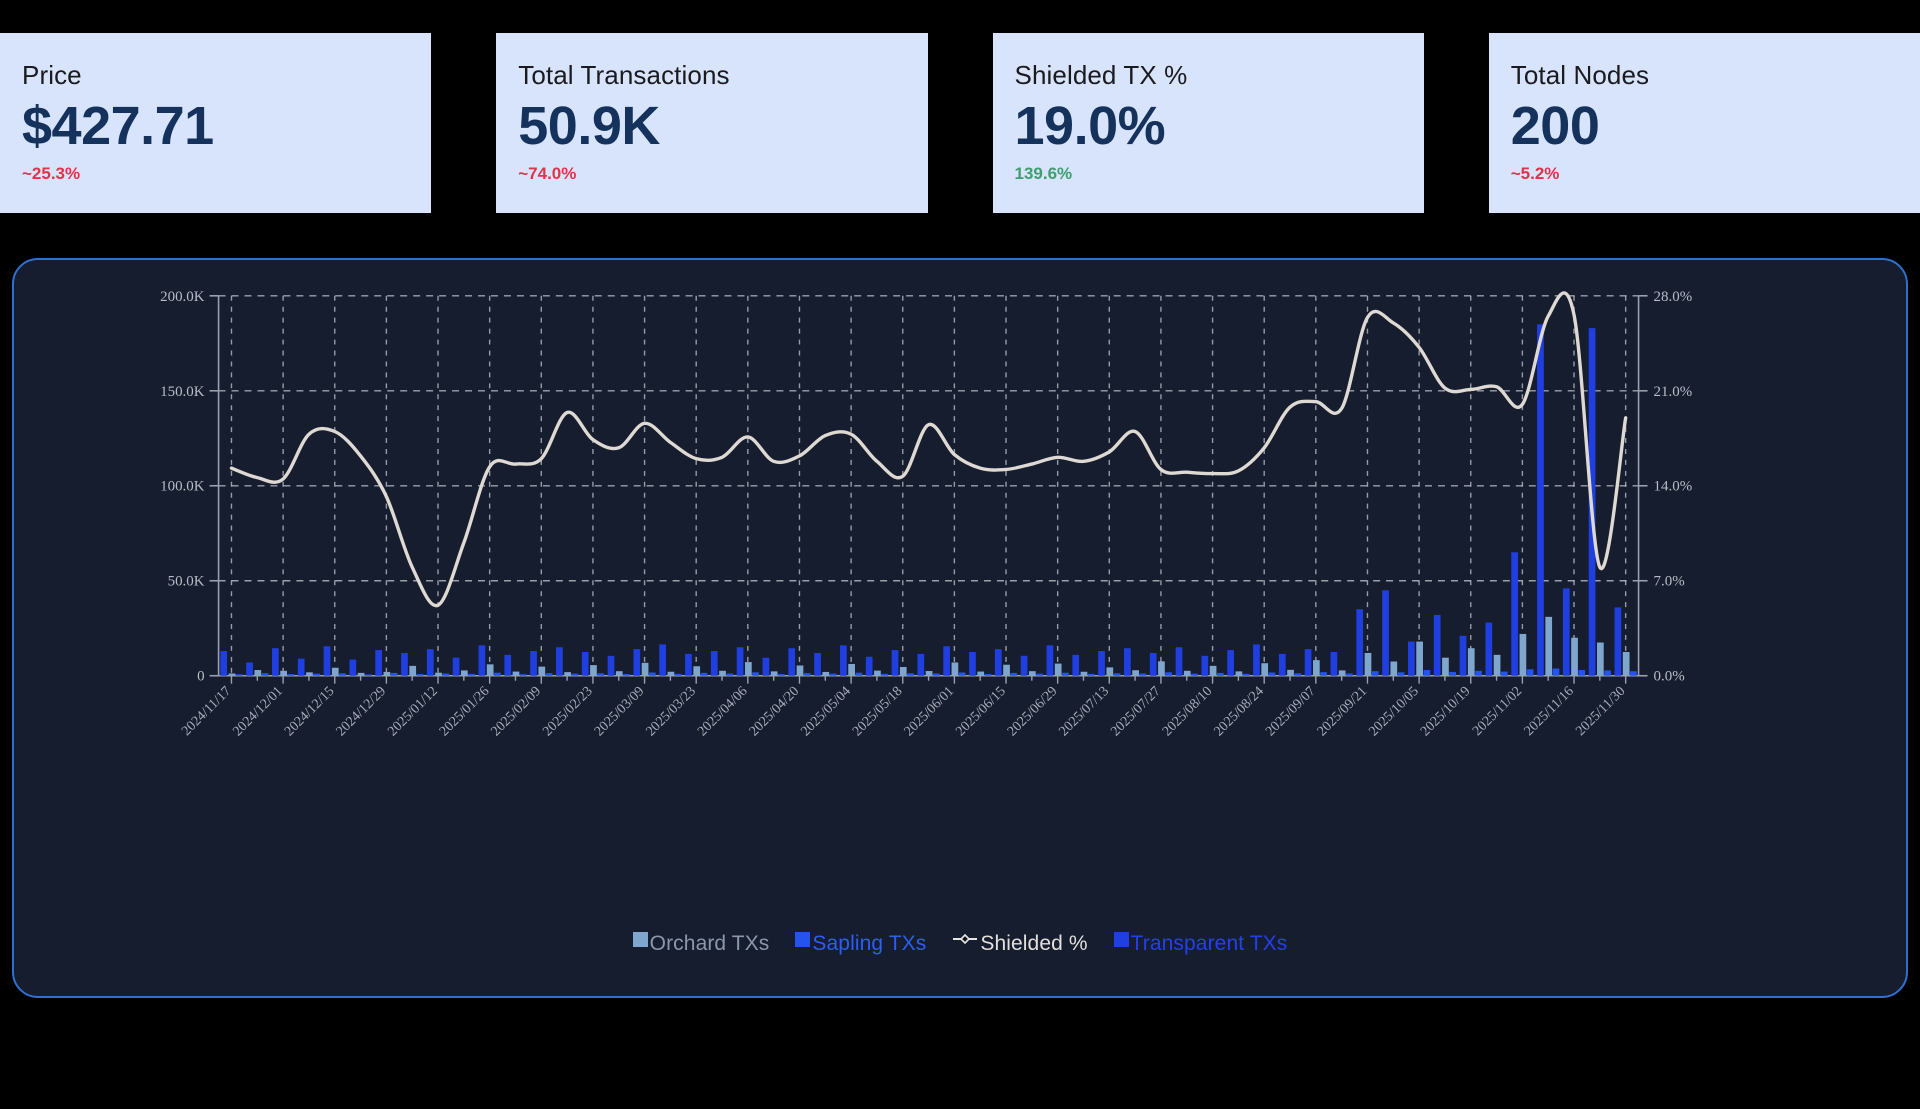 The height and width of the screenshot is (1109, 1920). I want to click on bar-series-sapling-txs, so click(936, 672).